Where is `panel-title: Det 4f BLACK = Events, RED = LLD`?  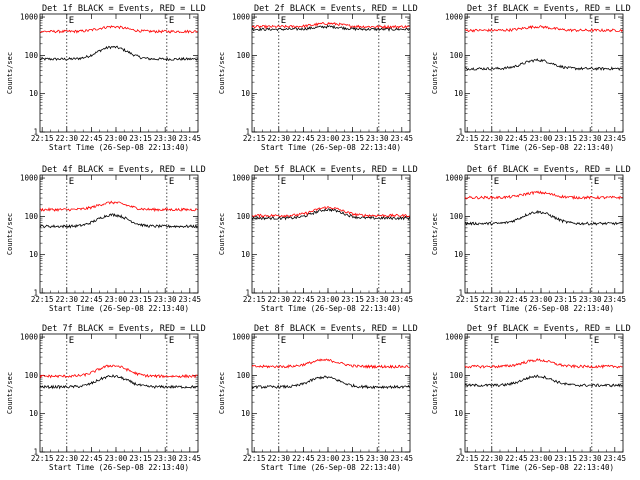 panel-title: Det 4f BLACK = Events, RED = LLD is located at coordinates (124, 170).